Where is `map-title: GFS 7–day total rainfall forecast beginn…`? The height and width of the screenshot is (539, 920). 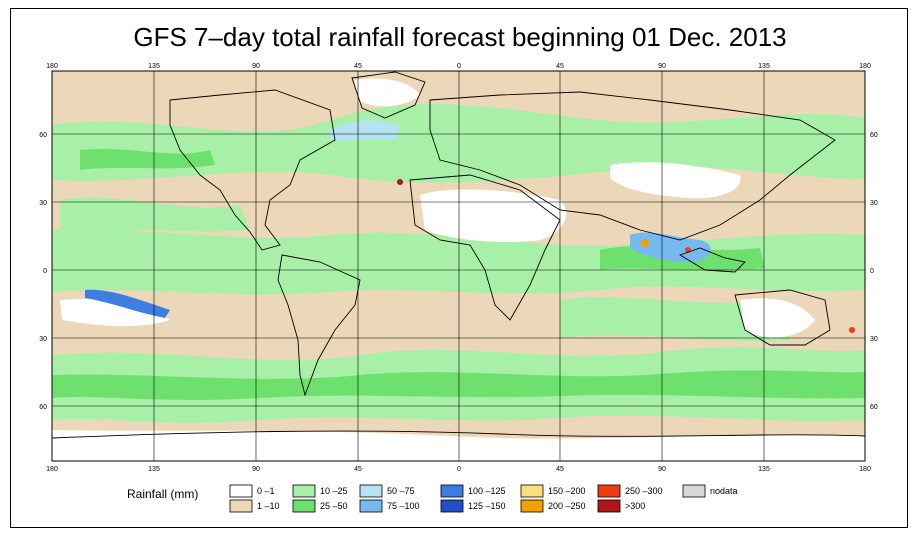
map-title: GFS 7–day total rainfall forecast beginn… is located at coordinates (460, 37).